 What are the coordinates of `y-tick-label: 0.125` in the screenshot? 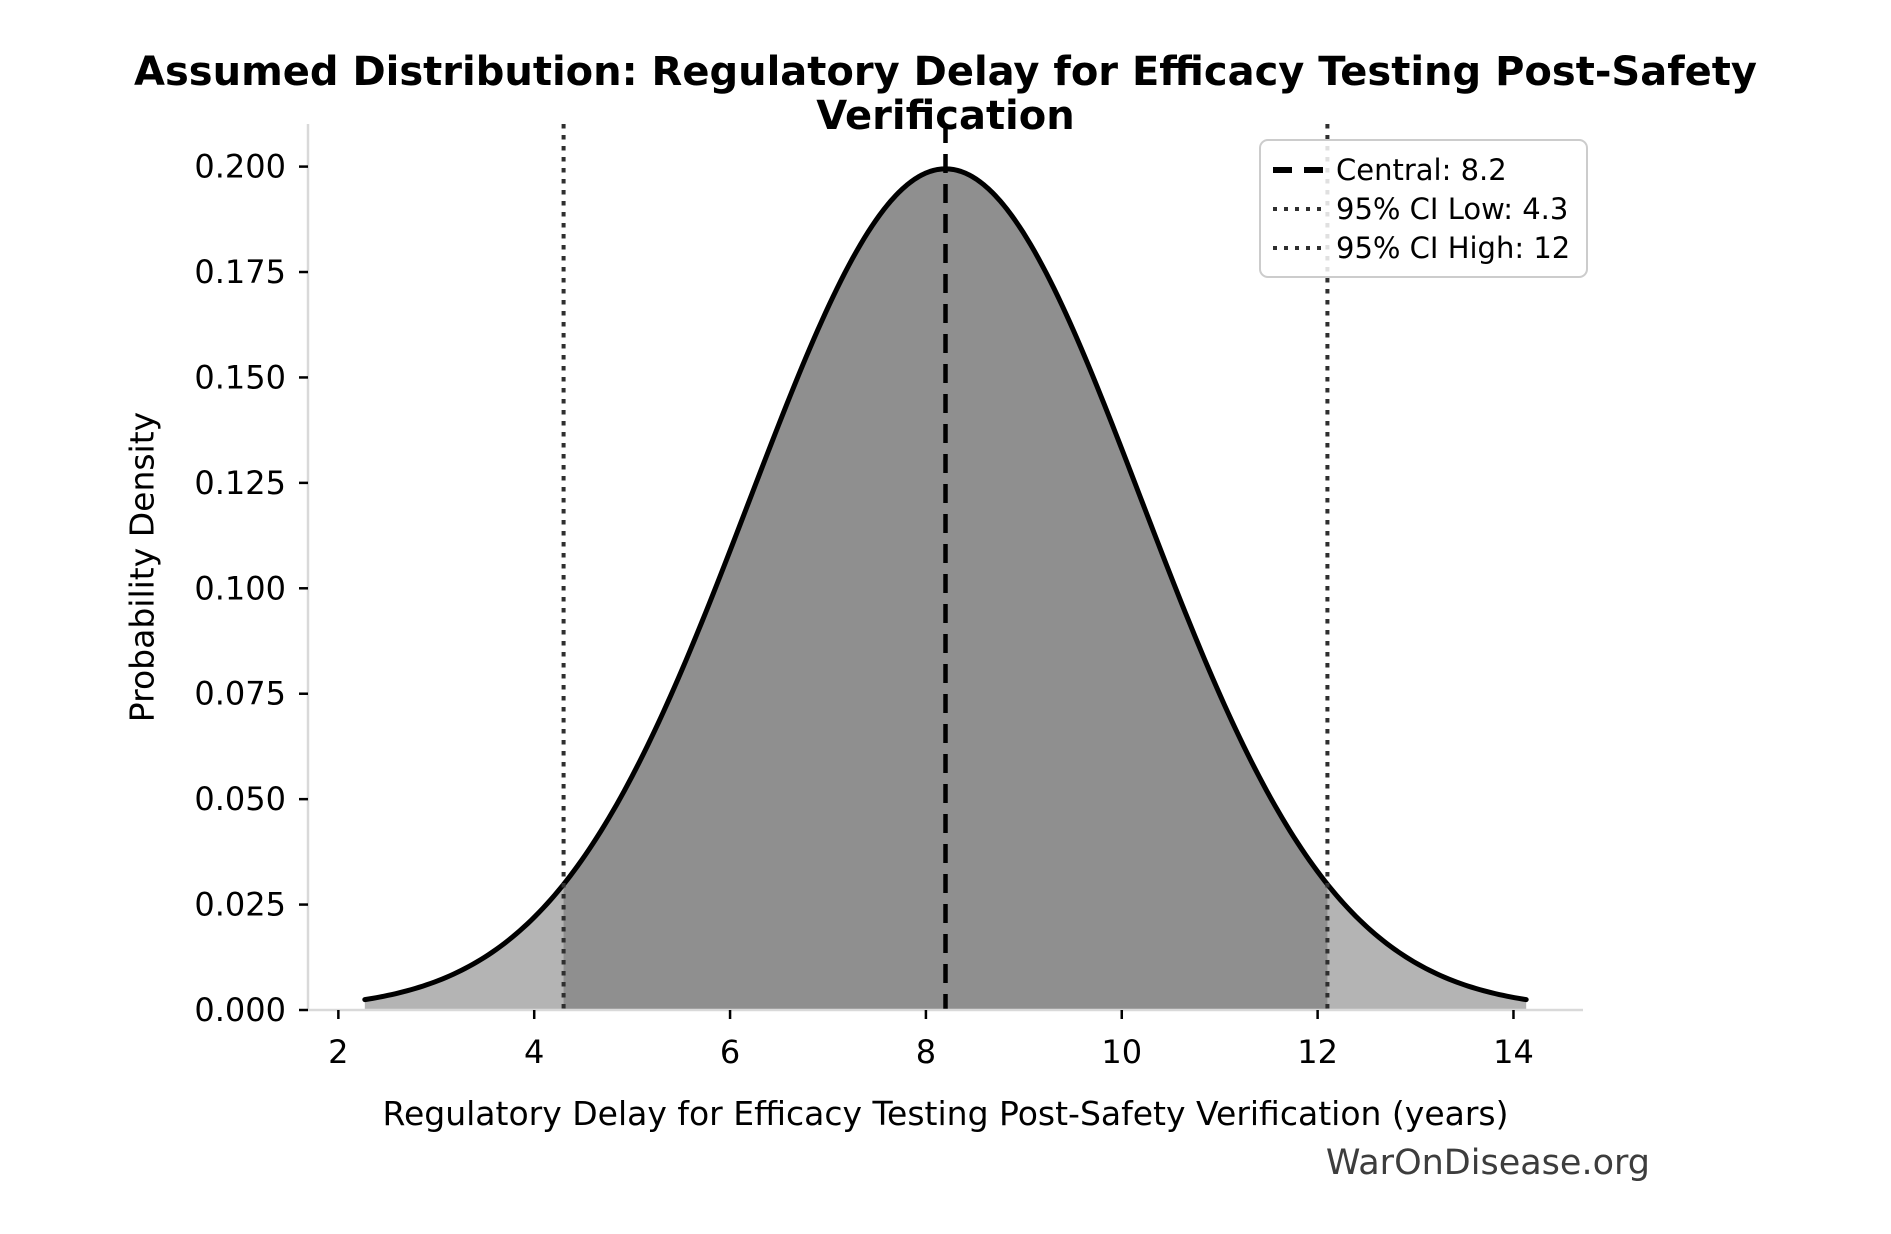 It's located at (240, 483).